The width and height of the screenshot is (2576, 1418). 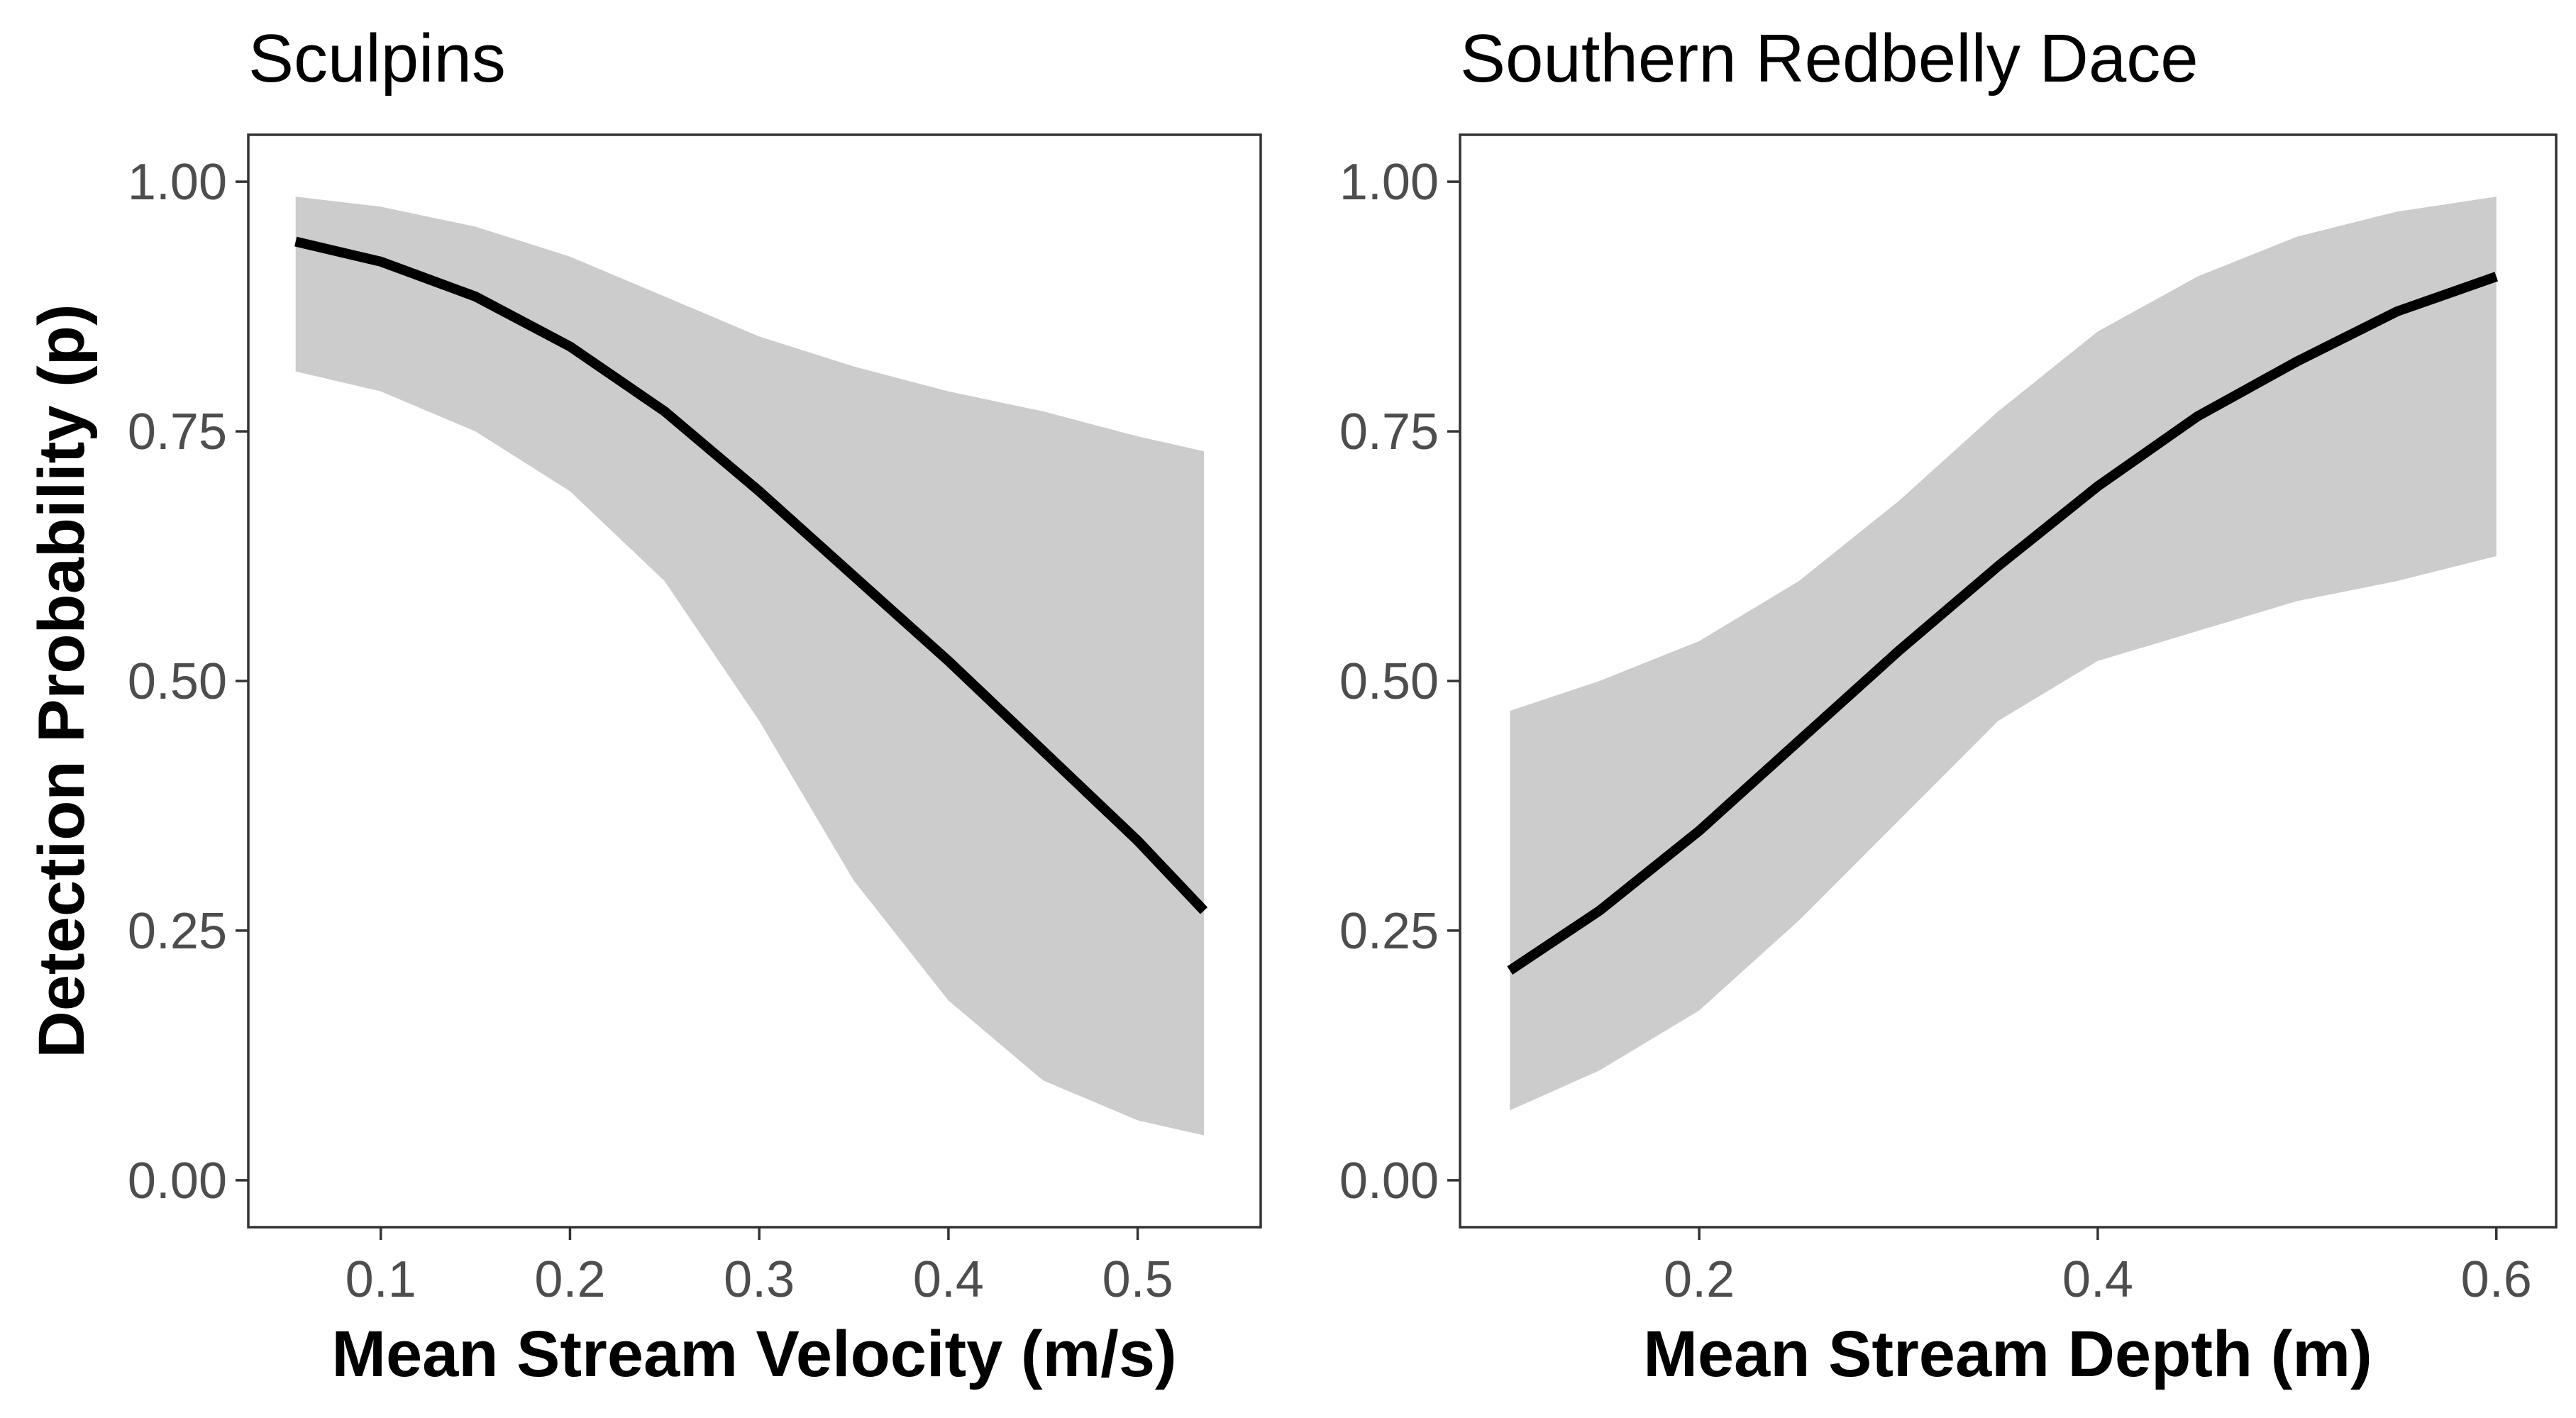 What do you see at coordinates (753, 1354) in the screenshot?
I see `x-axis-title-sculpins: Mean Stream Velocity (m/s)` at bounding box center [753, 1354].